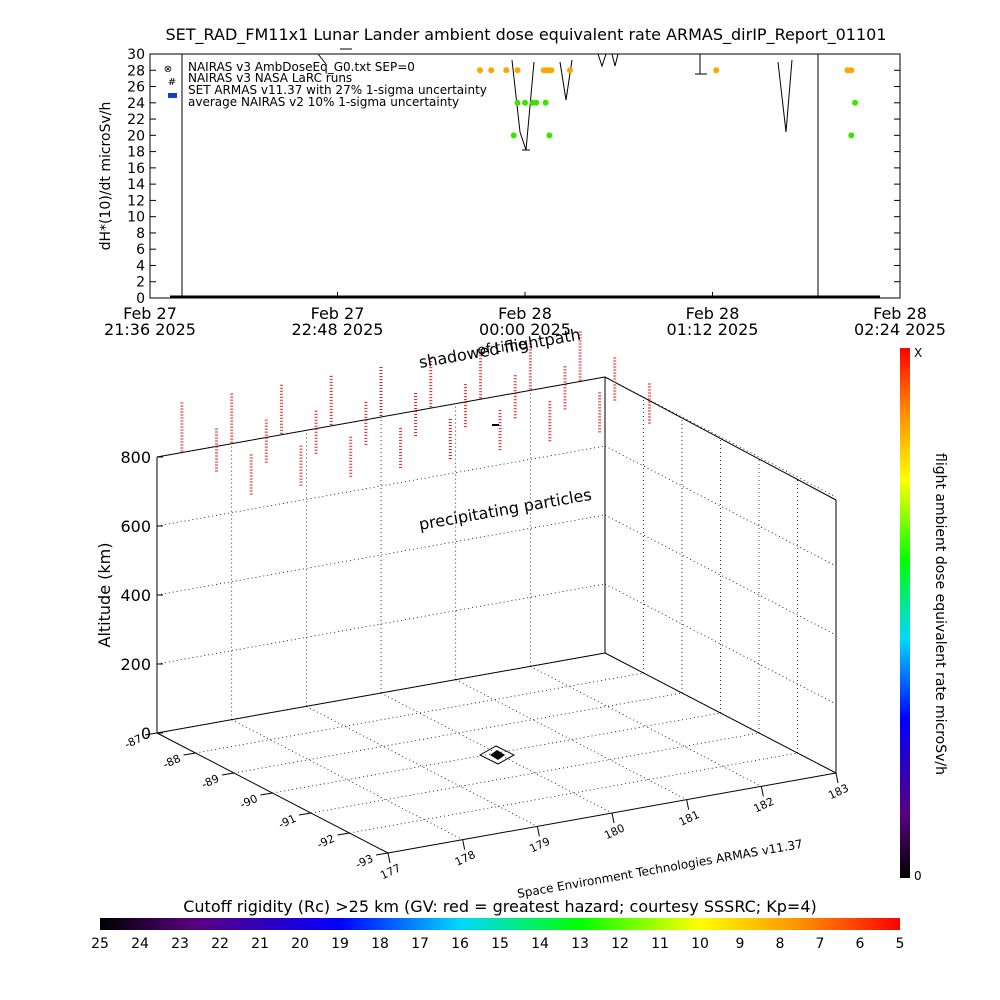 Image resolution: width=1000 pixels, height=1000 pixels. Describe the element at coordinates (168, 69) in the screenshot. I see `legend-symbol-0: ⊗` at that location.